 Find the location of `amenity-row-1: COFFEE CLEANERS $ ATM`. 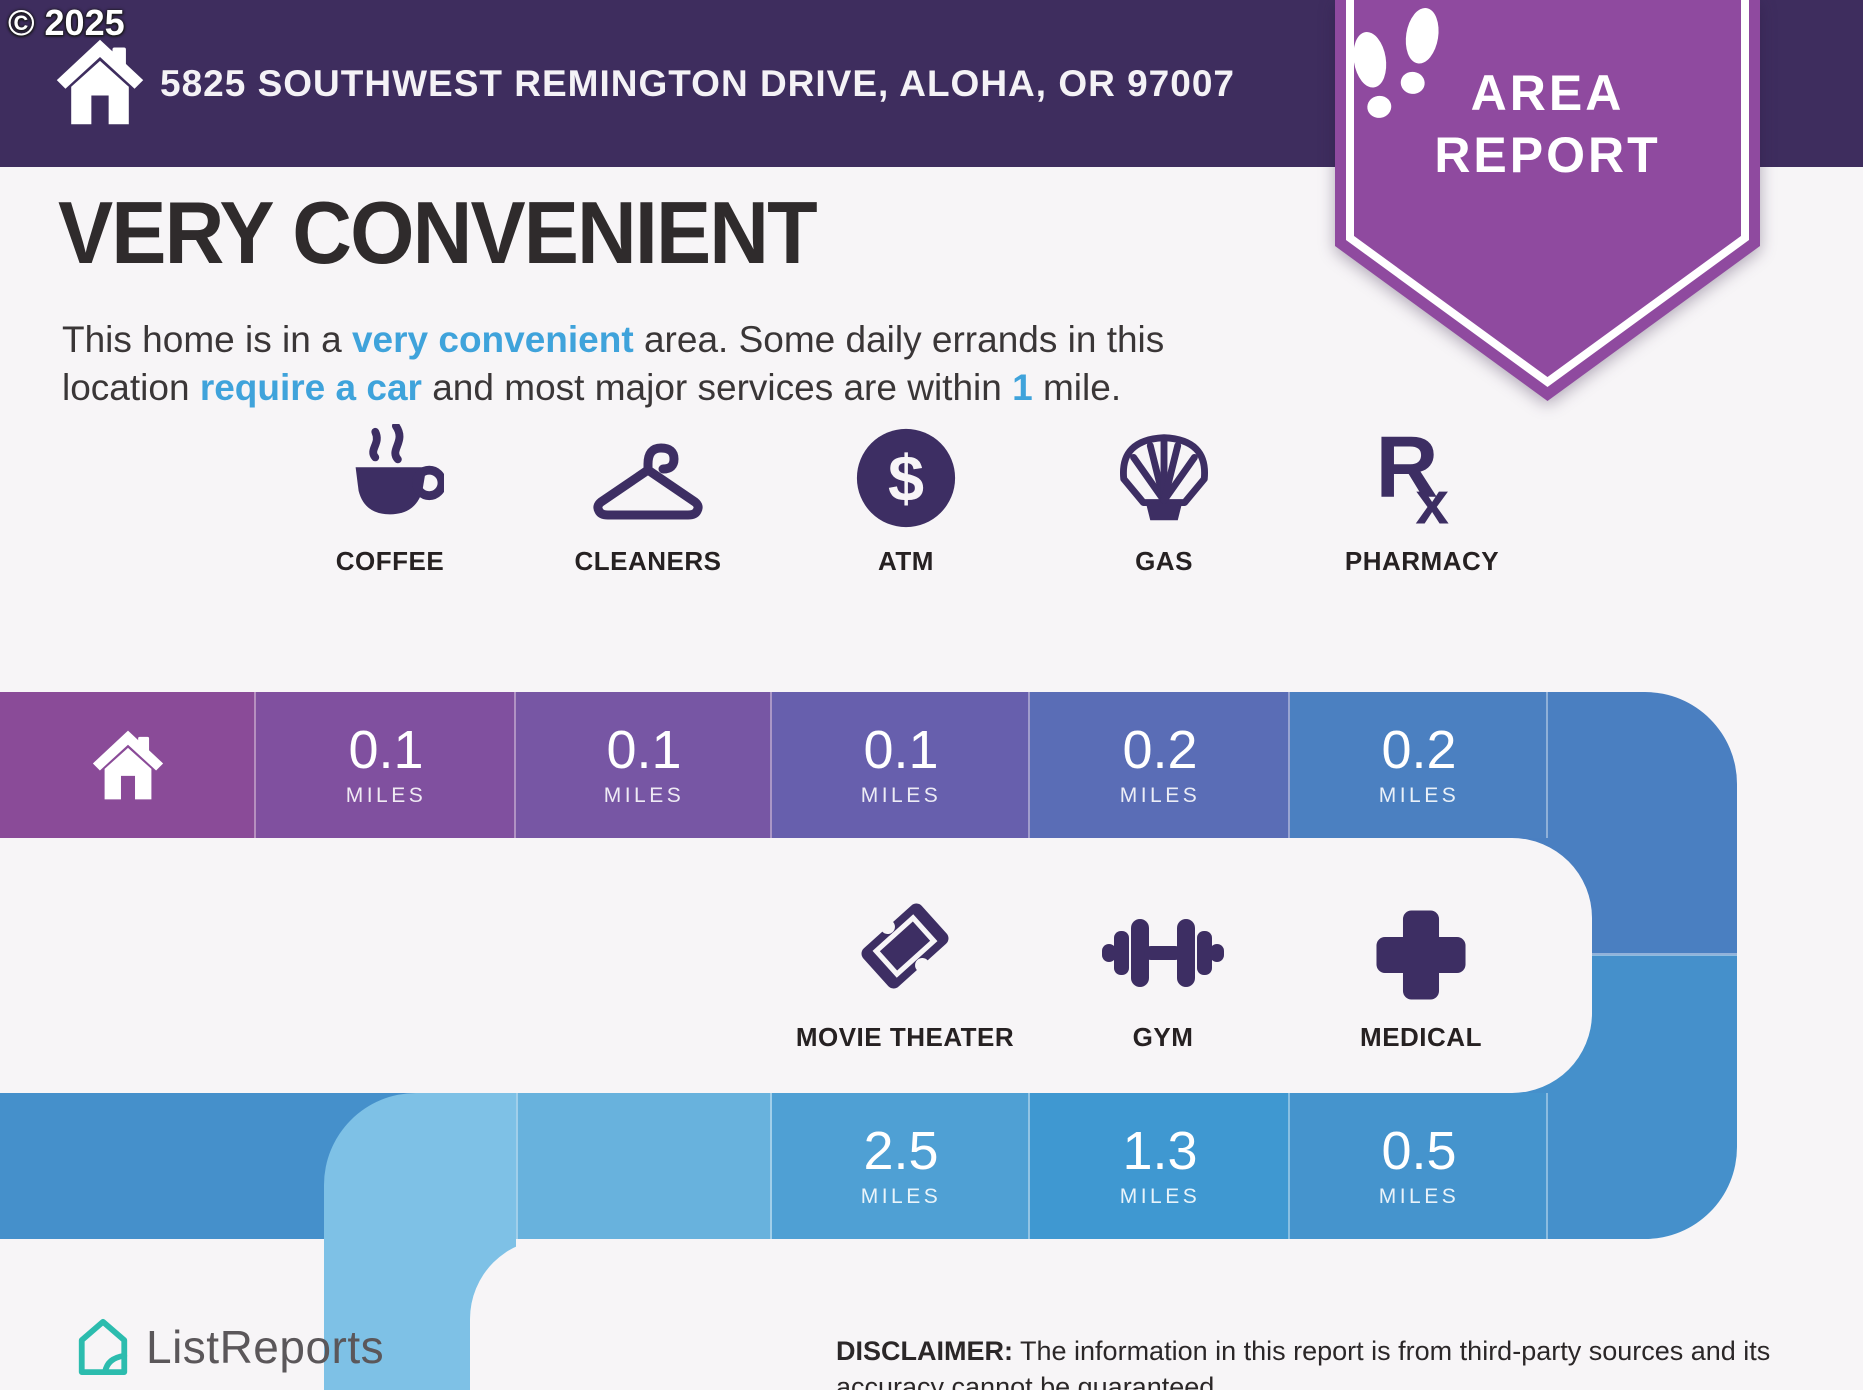

amenity-row-1: COFFEE CLEANERS $ ATM is located at coordinates (906, 488).